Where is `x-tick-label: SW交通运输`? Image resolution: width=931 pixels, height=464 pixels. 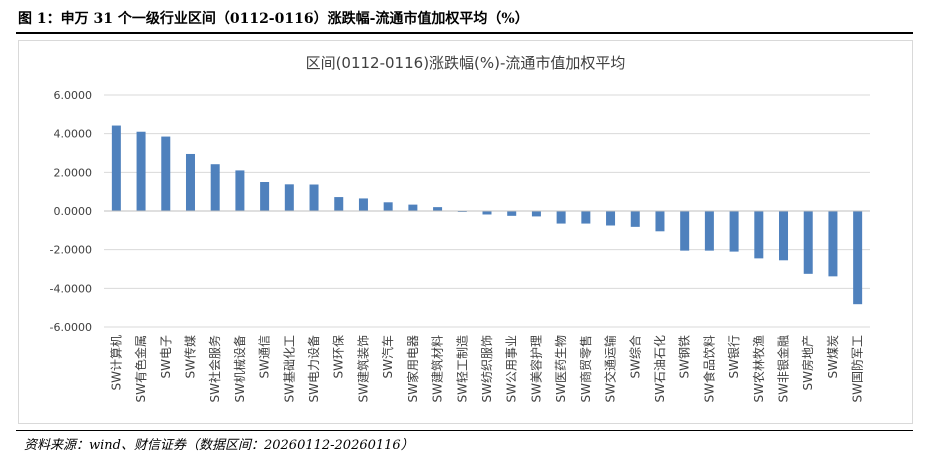
x-tick-label: SW交通运输 is located at coordinates (610, 368).